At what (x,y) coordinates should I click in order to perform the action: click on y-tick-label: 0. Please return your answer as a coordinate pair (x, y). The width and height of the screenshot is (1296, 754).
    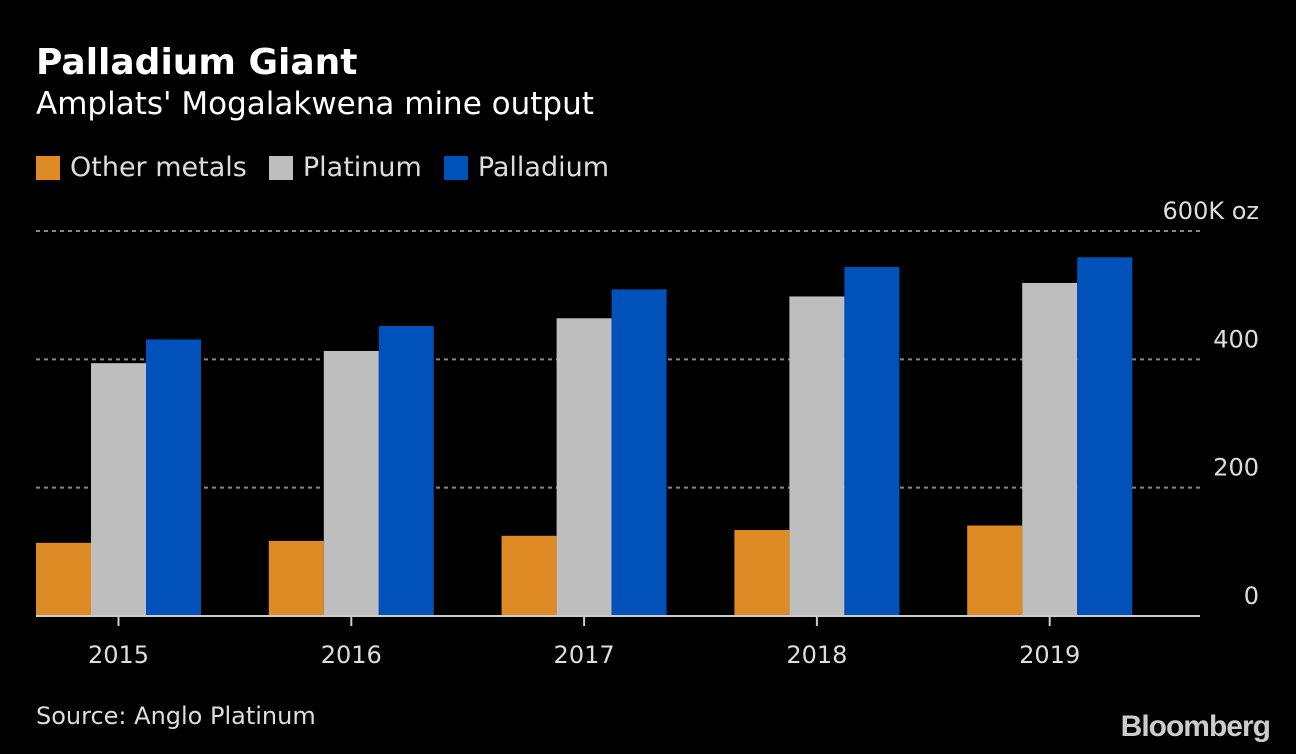
    Looking at the image, I should click on (1251, 596).